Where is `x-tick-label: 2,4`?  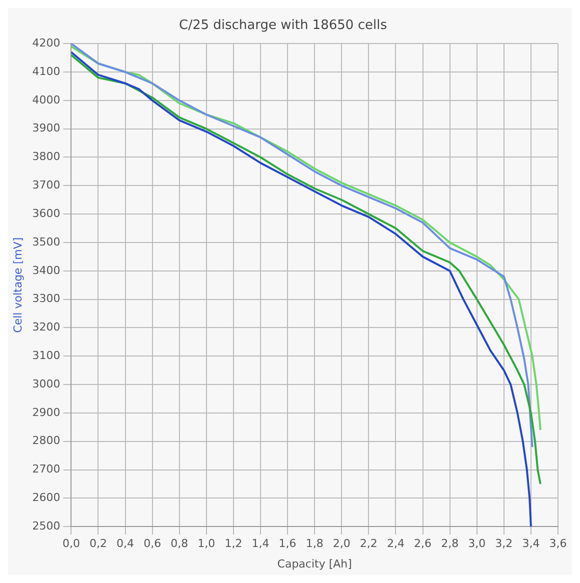 x-tick-label: 2,4 is located at coordinates (395, 543).